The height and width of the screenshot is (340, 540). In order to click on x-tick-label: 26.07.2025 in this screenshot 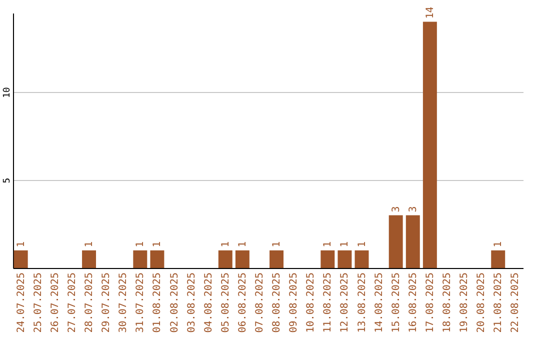, I will do `click(55, 302)`.